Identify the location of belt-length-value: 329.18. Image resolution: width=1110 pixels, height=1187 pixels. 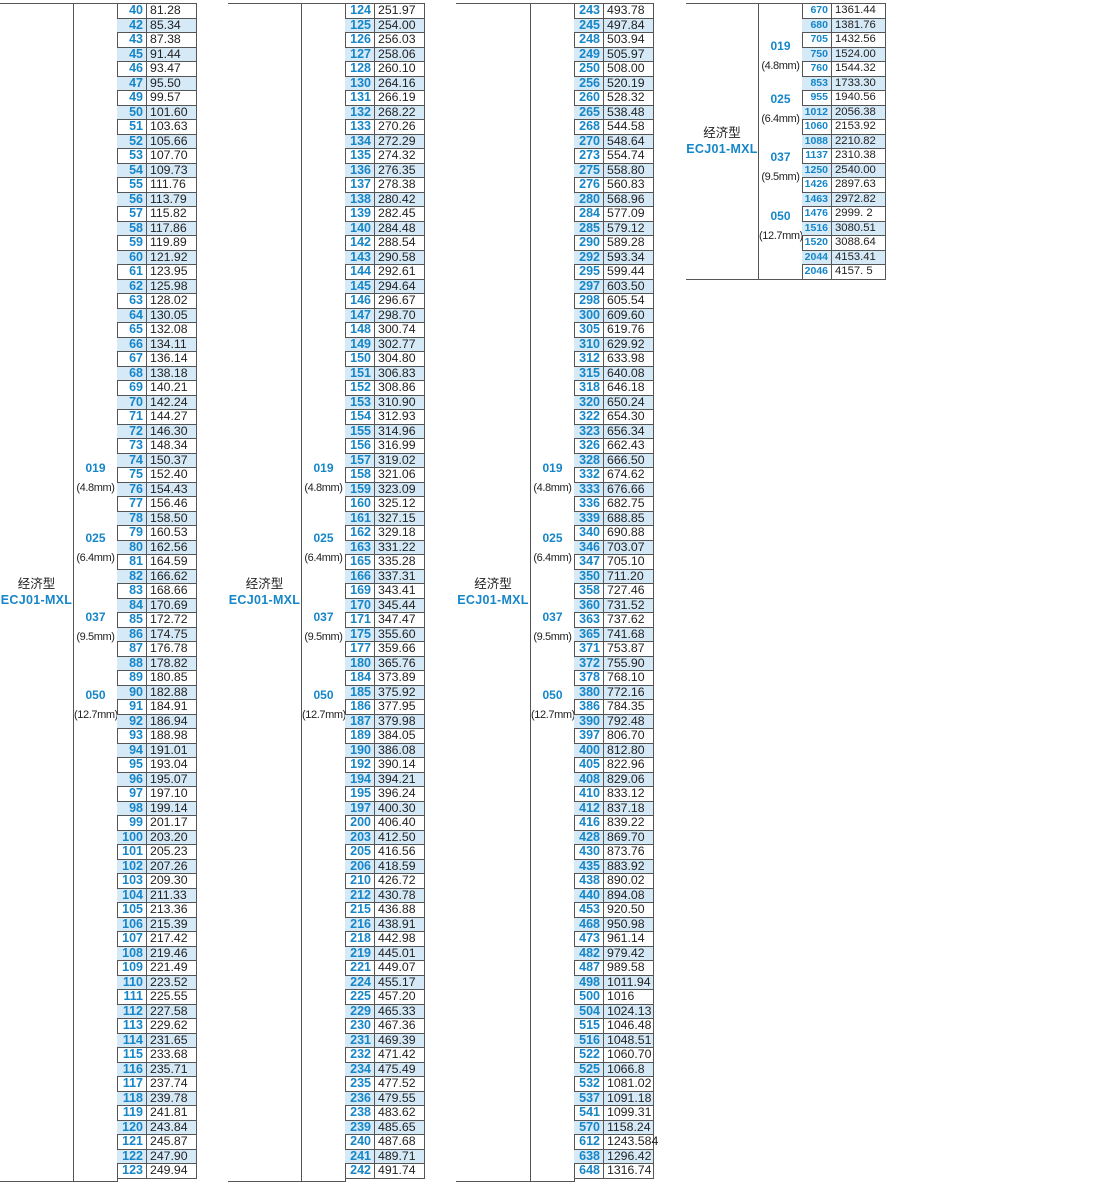
(400, 532).